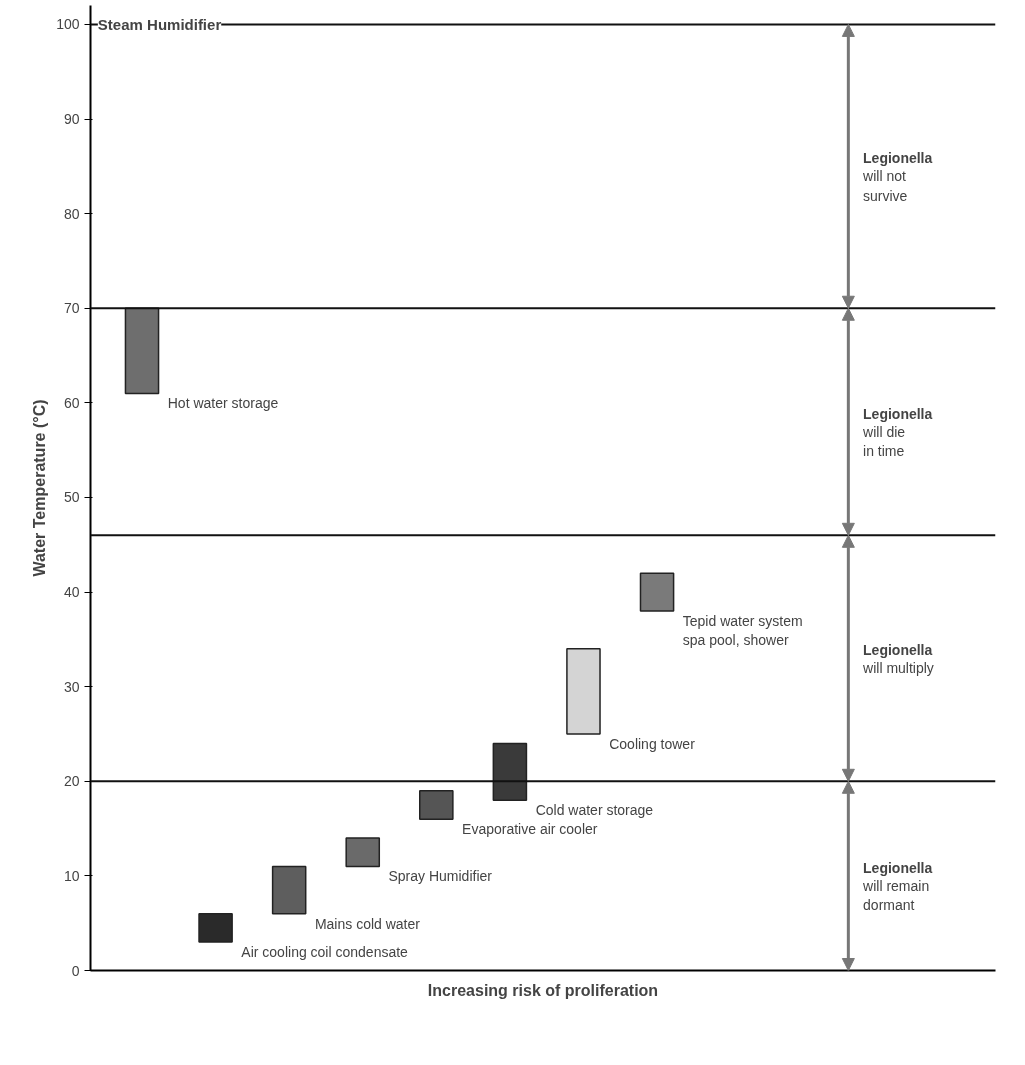 This screenshot has width=1025, height=1065. Describe the element at coordinates (594, 810) in the screenshot. I see `annotation: Cold water storage` at that location.